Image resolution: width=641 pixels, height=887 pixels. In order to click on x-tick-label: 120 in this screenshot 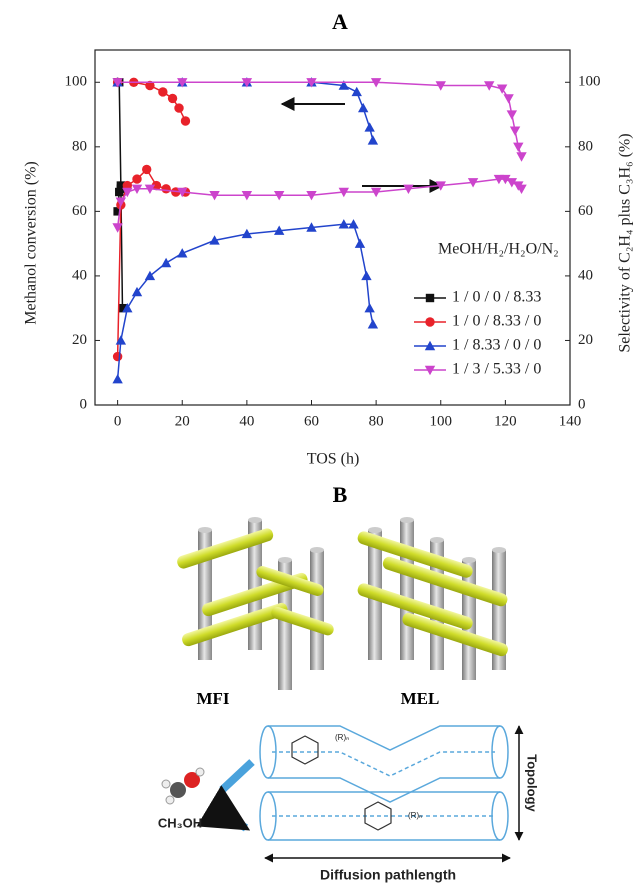, I will do `click(505, 421)`.